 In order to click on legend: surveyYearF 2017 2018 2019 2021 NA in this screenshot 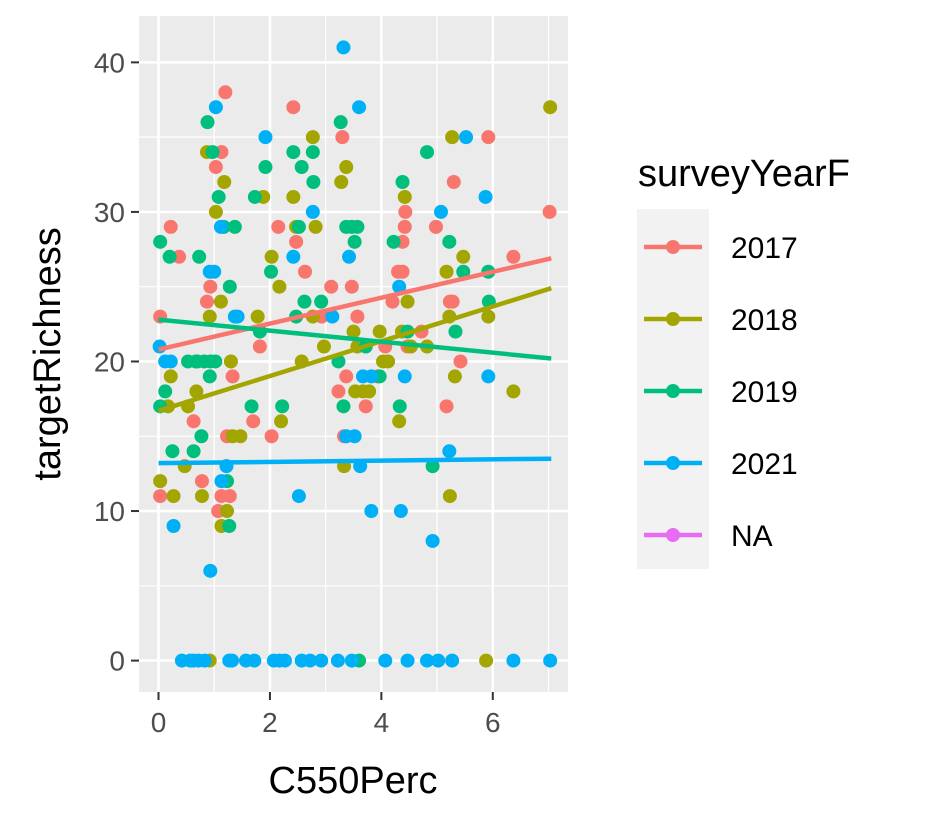, I will do `click(743, 361)`.